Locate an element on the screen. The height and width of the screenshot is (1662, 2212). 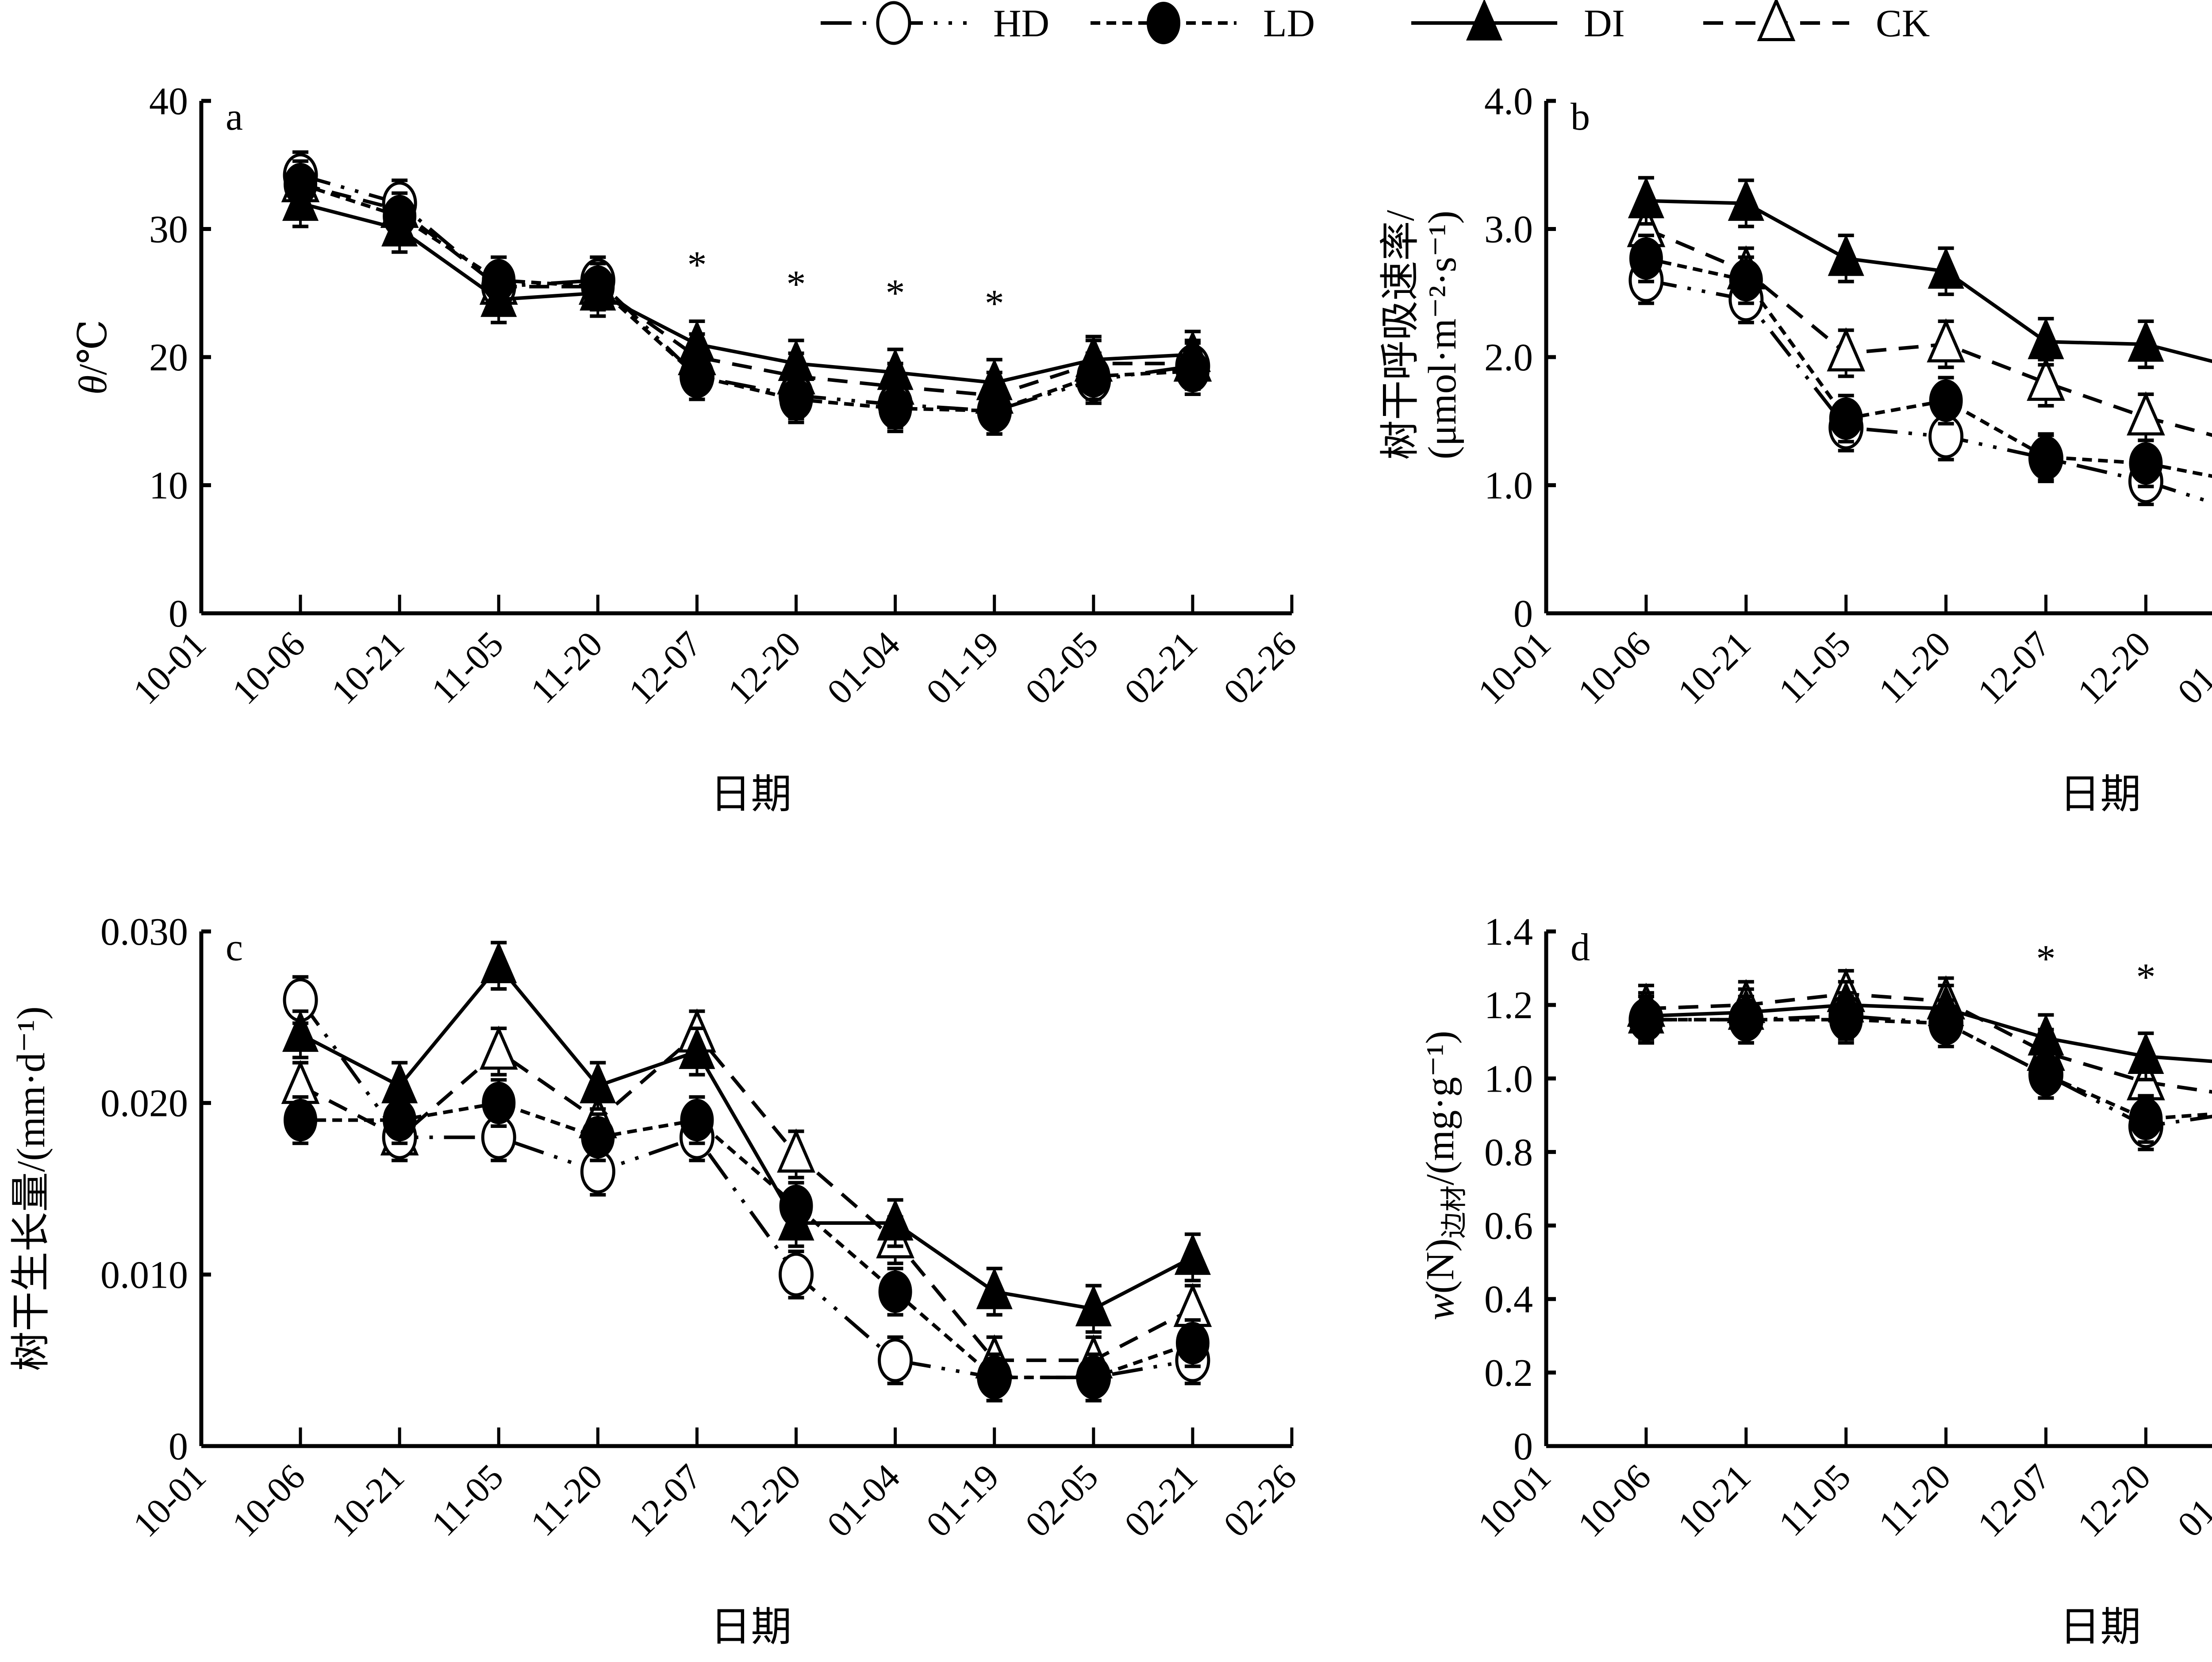
x-tick-label: 02-05 is located at coordinates (1062, 1500).